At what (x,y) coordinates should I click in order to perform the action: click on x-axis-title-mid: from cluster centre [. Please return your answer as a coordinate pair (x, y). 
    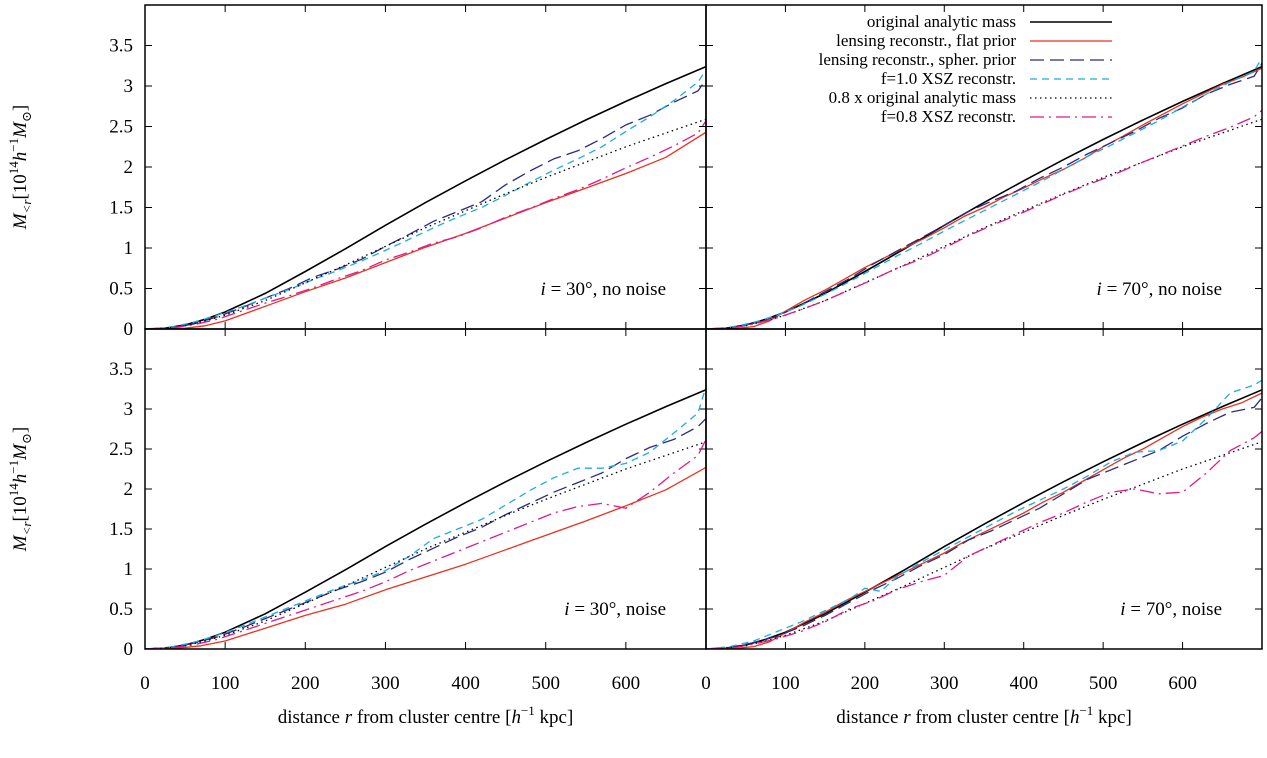
    Looking at the image, I should click on (990, 717).